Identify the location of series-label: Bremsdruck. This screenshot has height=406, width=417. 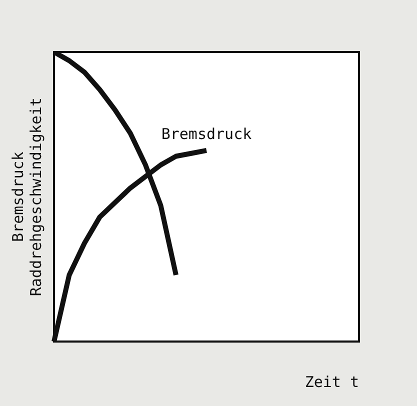
(206, 133).